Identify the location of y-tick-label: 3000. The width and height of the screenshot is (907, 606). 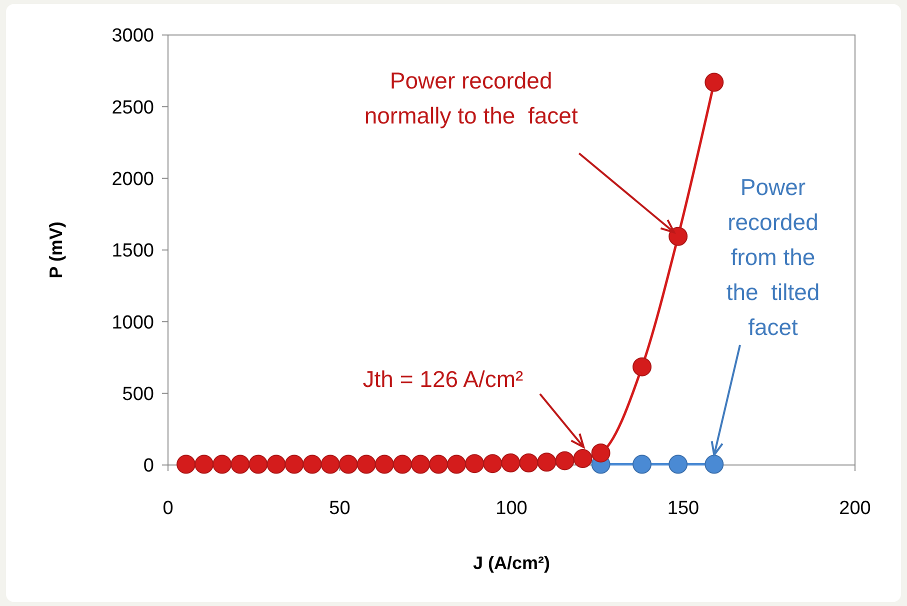
(133, 36).